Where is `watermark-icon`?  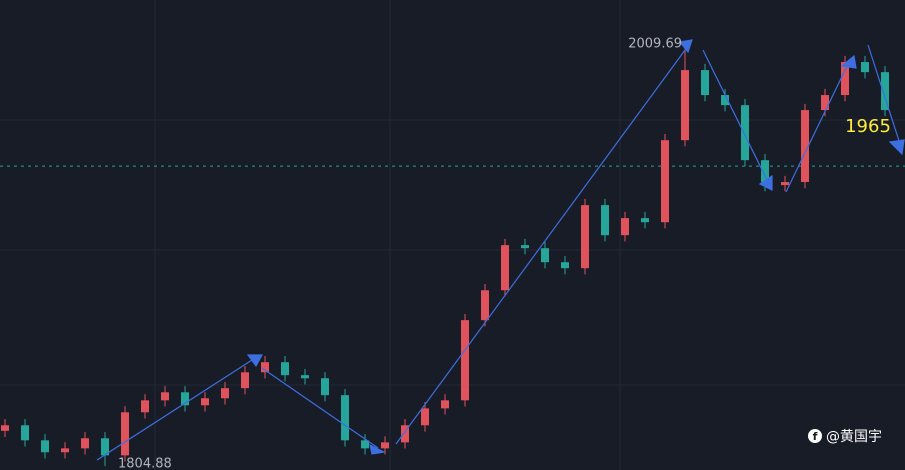 watermark-icon is located at coordinates (815, 436).